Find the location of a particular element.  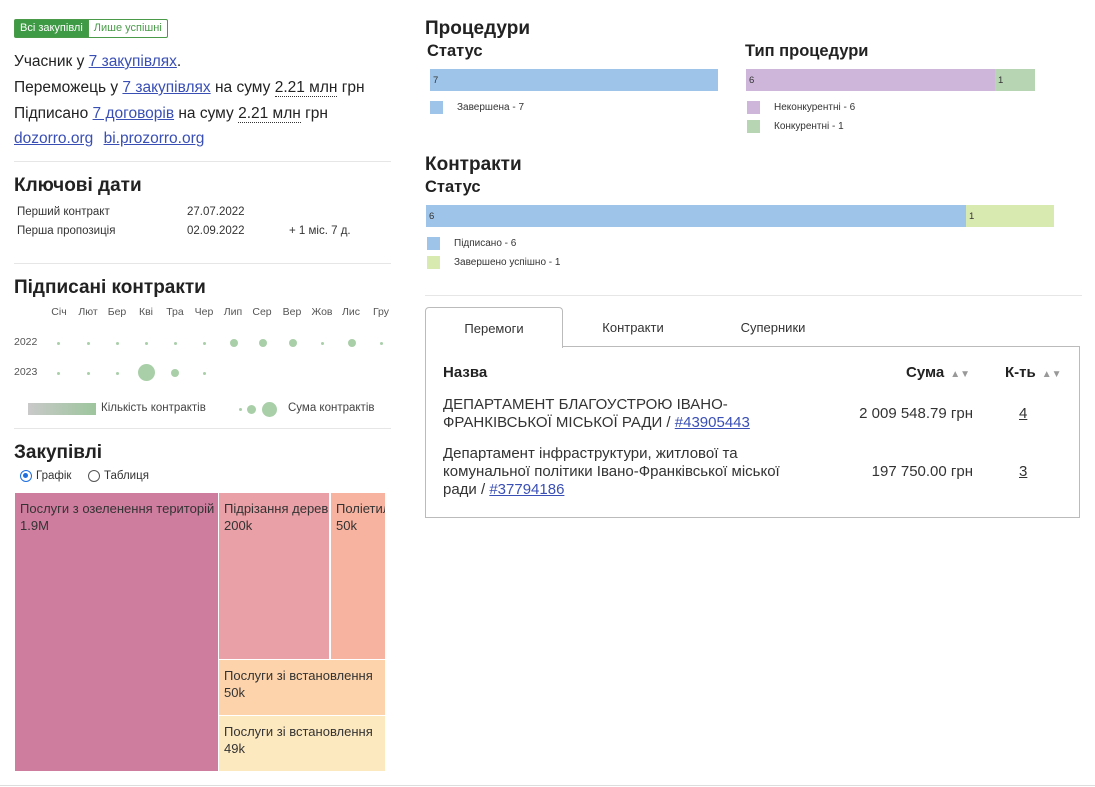

first-offer-diff: + 1 міс. 7 д. is located at coordinates (320, 231).